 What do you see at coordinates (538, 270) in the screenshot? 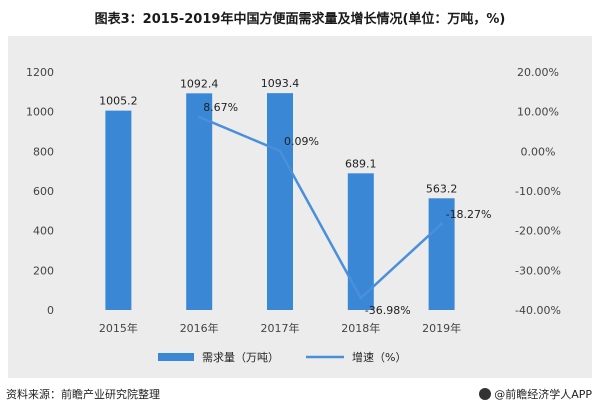
I see `right-axis-tick: -30.00%` at bounding box center [538, 270].